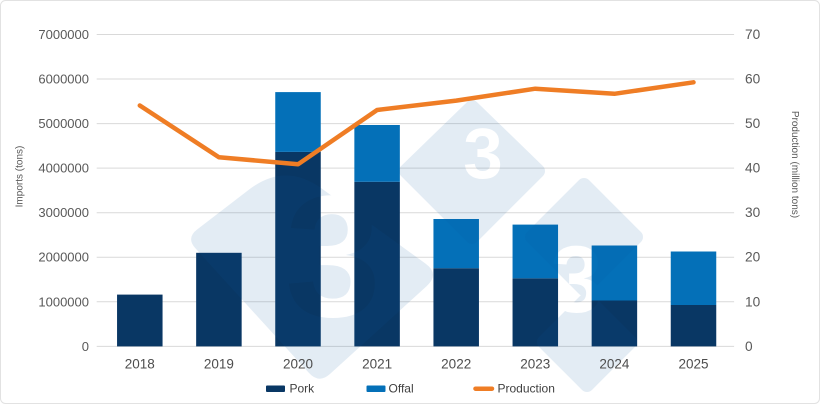 The width and height of the screenshot is (820, 406). Describe the element at coordinates (140, 364) in the screenshot. I see `svg-text: 2018` at that location.